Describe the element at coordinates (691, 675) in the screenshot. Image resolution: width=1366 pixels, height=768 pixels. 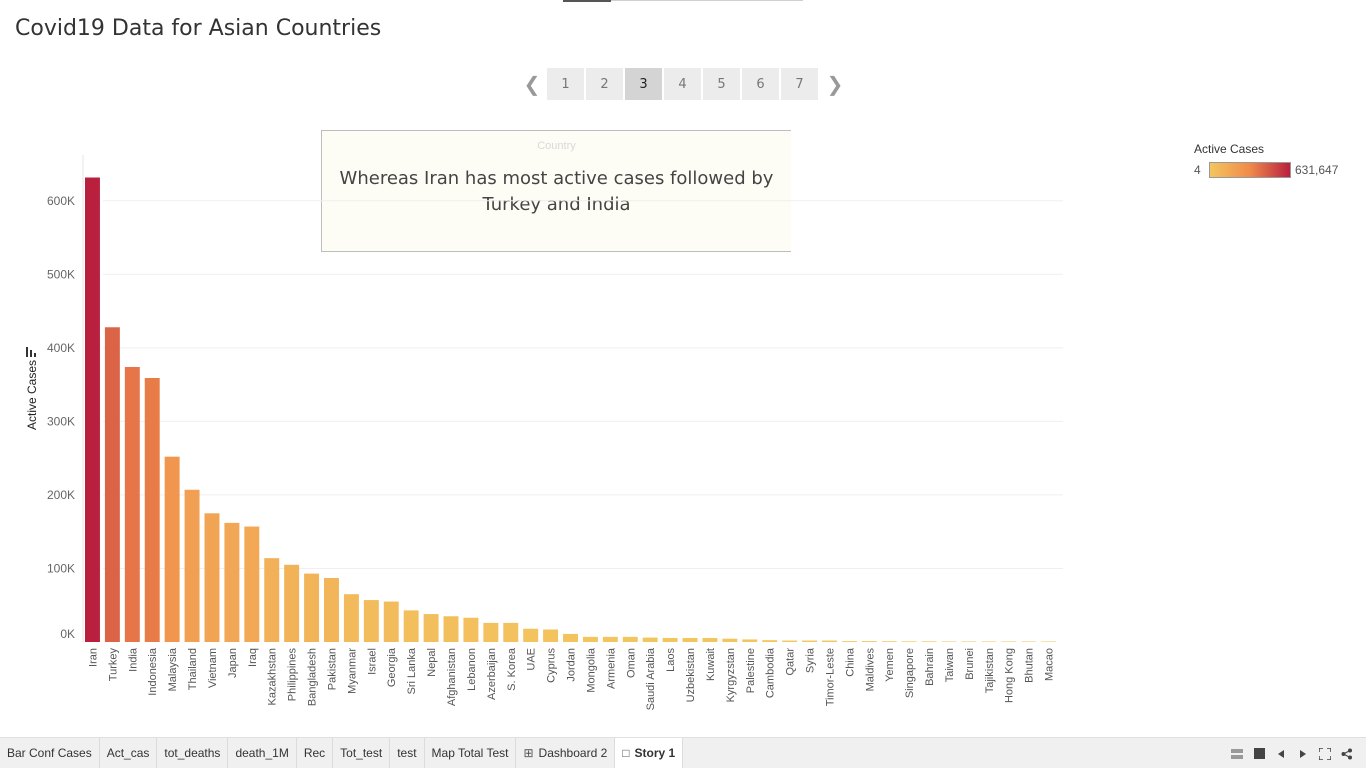
I see `x-tick-label: Uzbekistan` at that location.